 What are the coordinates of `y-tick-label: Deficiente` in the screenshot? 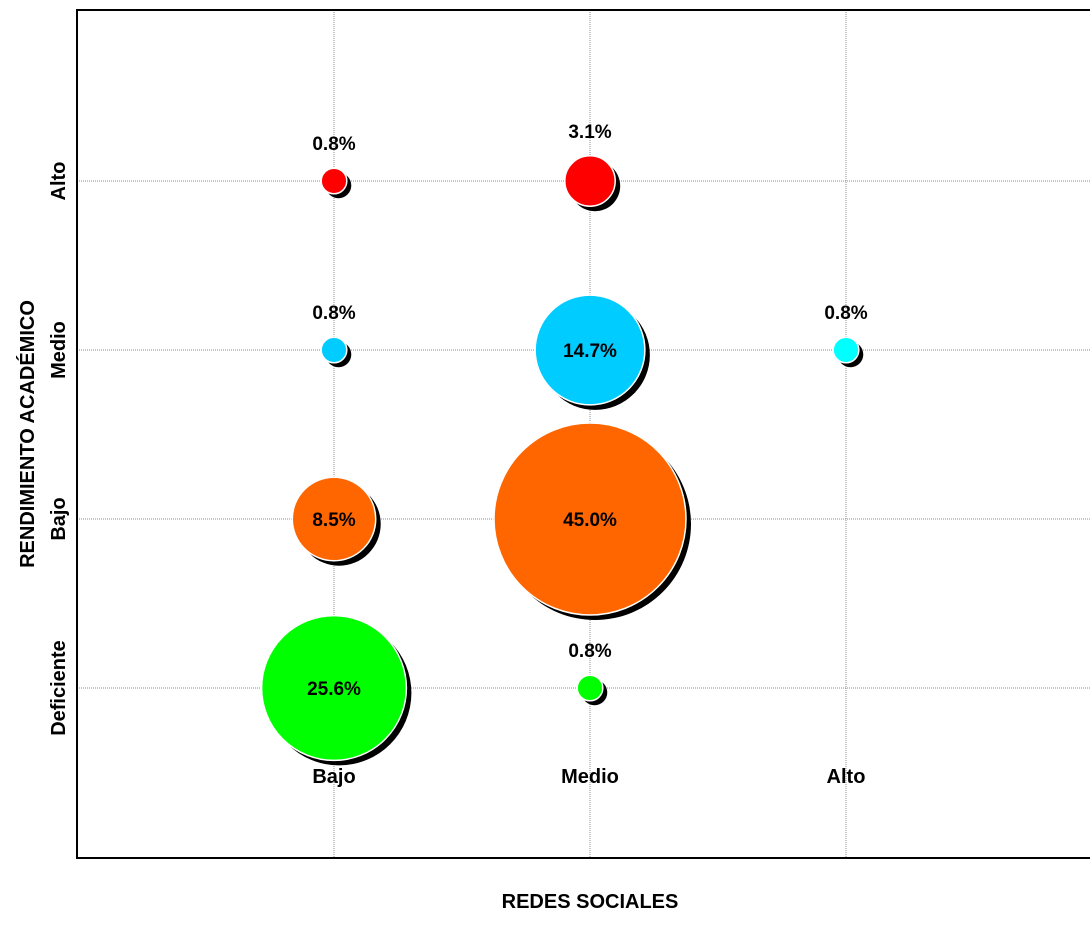 It's located at (59, 688).